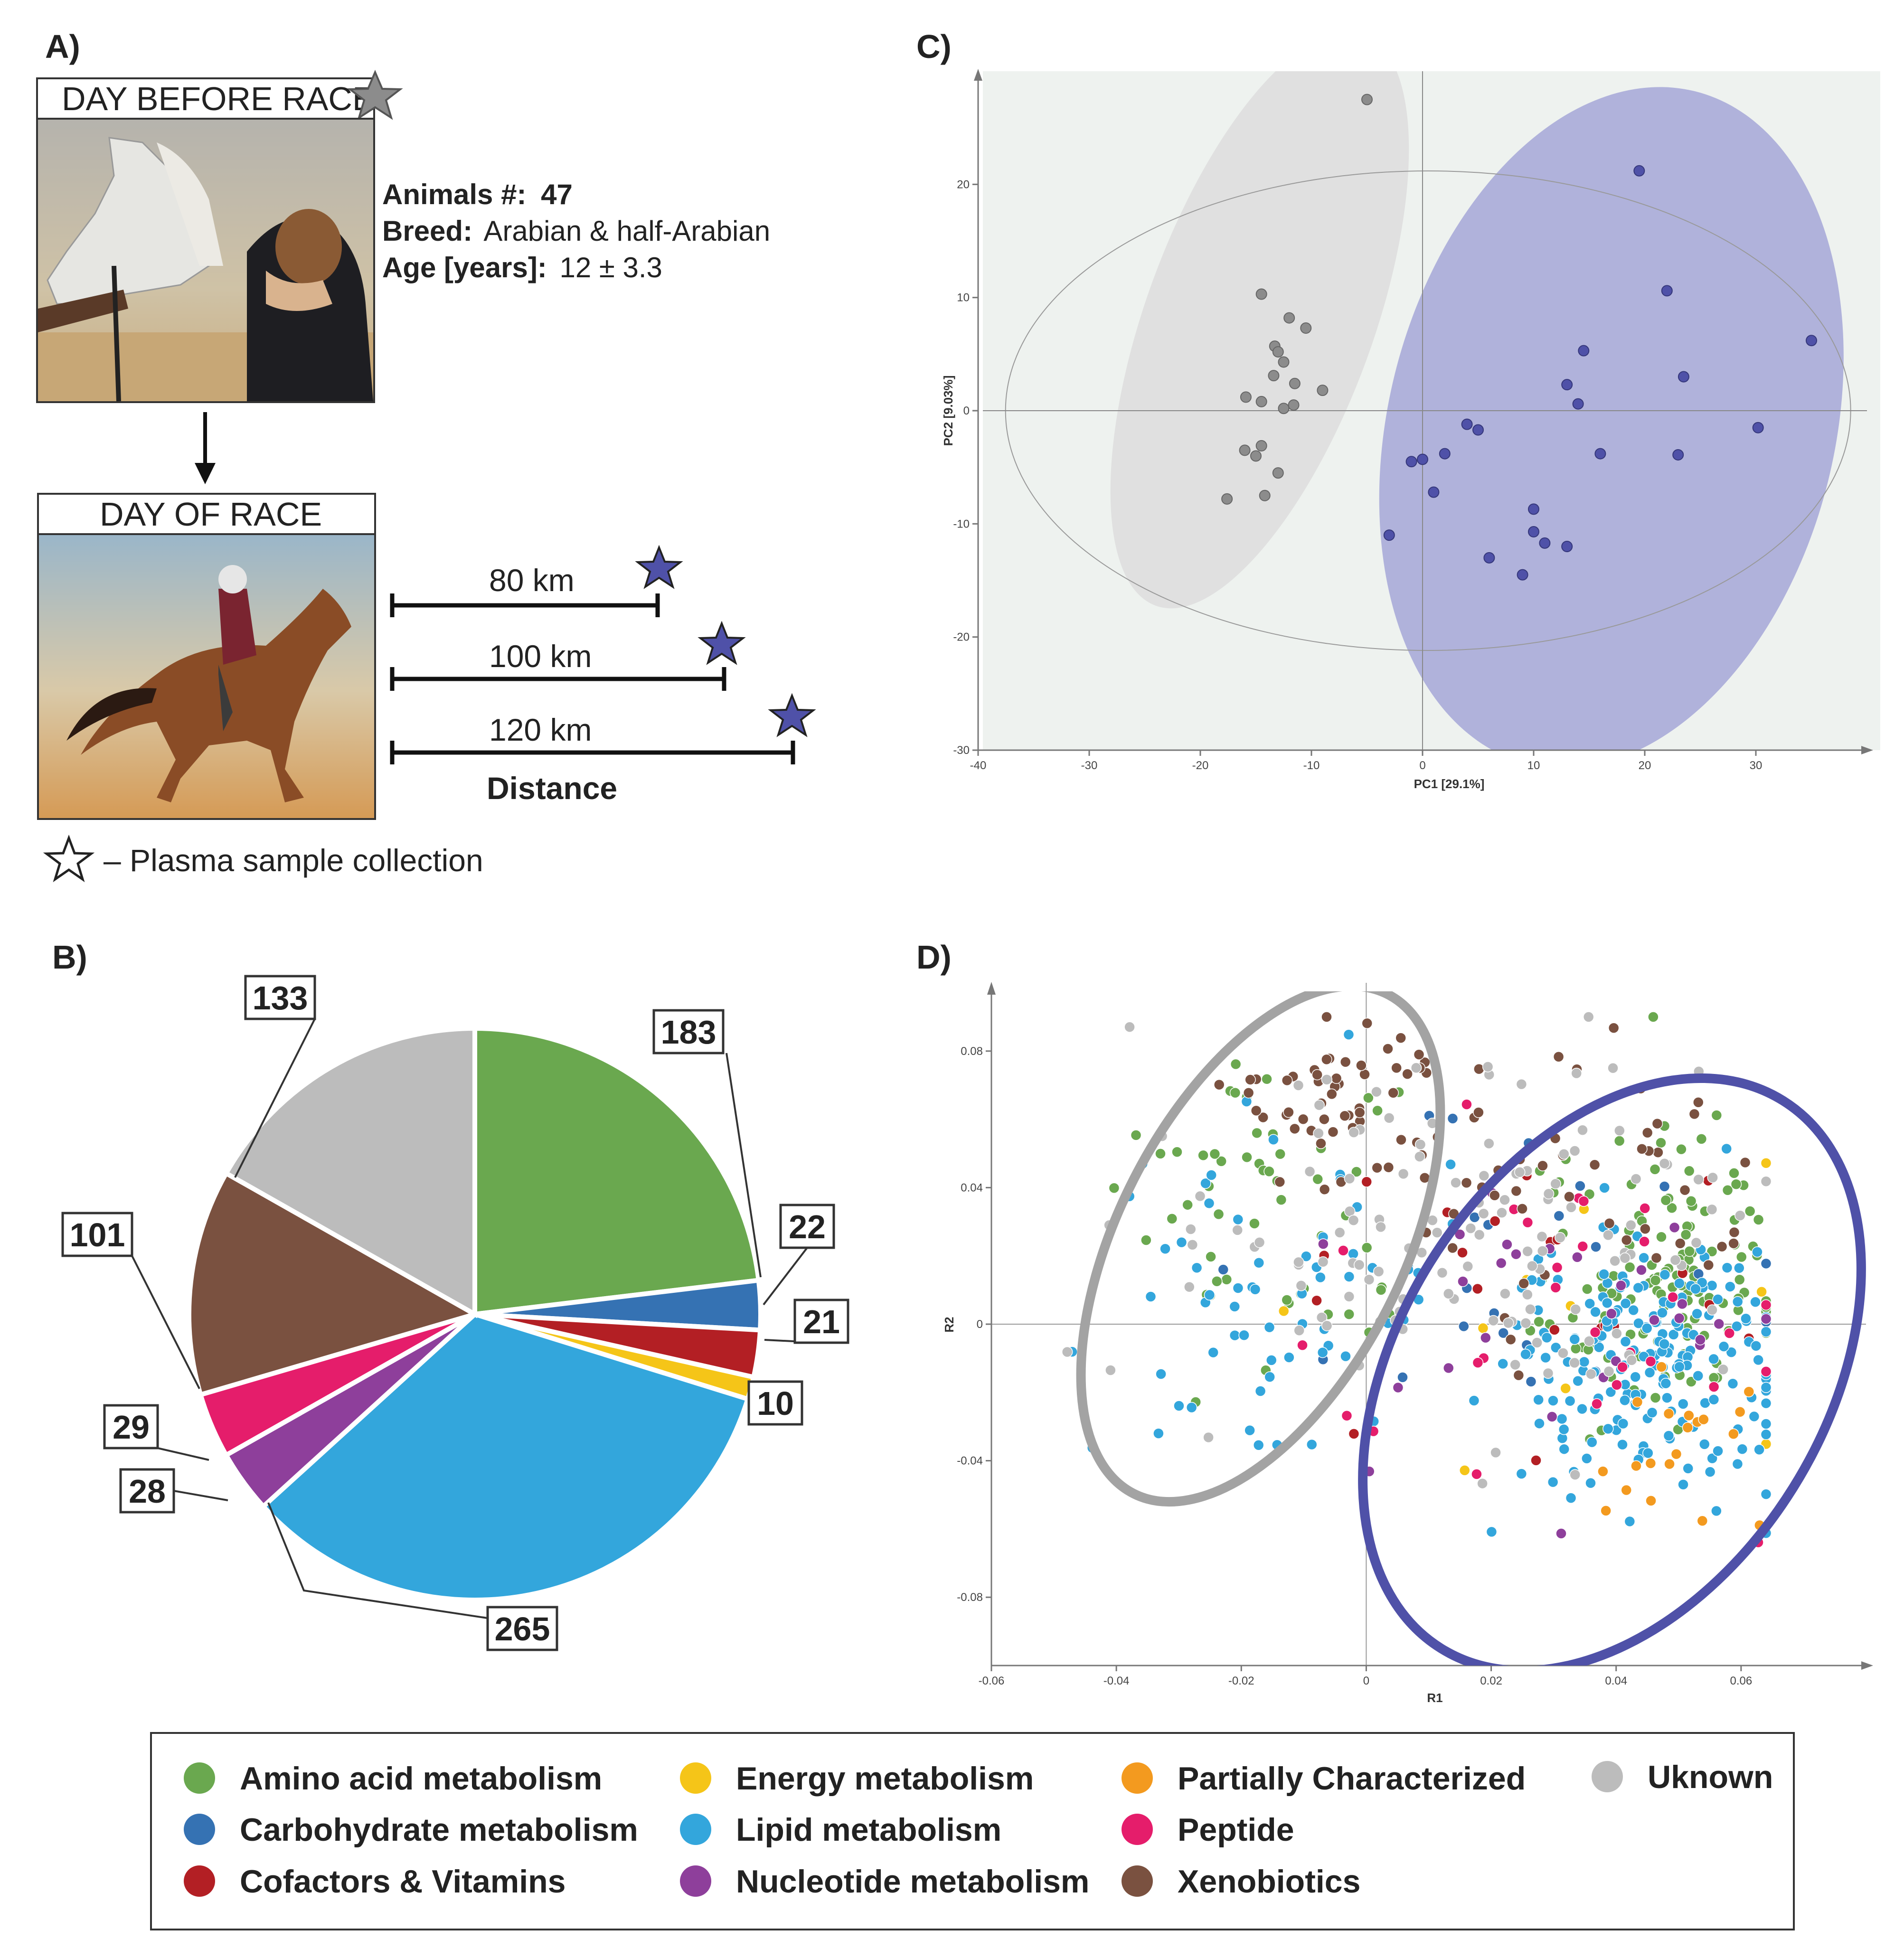 Image resolution: width=1904 pixels, height=1958 pixels. What do you see at coordinates (972, 1187) in the screenshot?
I see `loadings-y-tick-label: 0.04` at bounding box center [972, 1187].